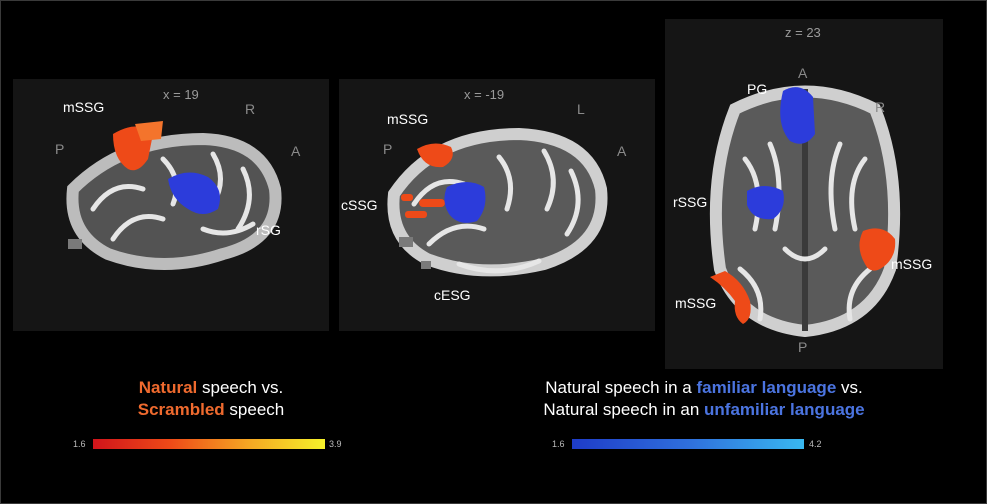 The height and width of the screenshot is (504, 987). Describe the element at coordinates (250, 109) in the screenshot. I see `direction-top: R` at that location.